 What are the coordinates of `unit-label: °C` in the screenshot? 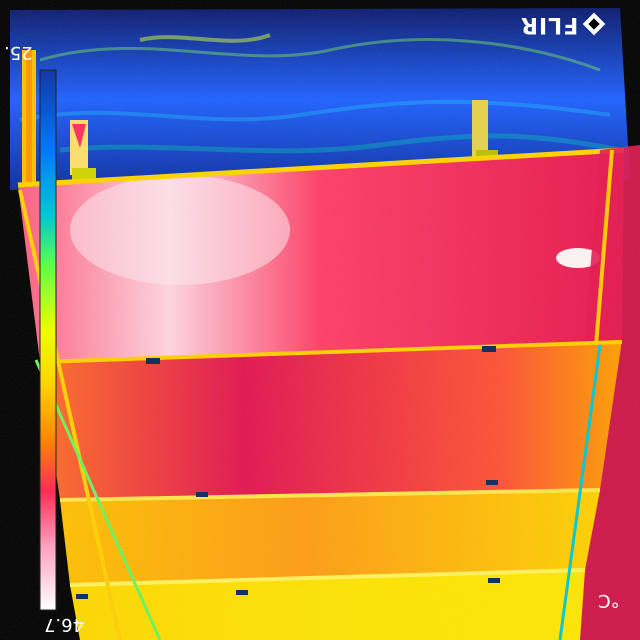 It's located at (609, 600).